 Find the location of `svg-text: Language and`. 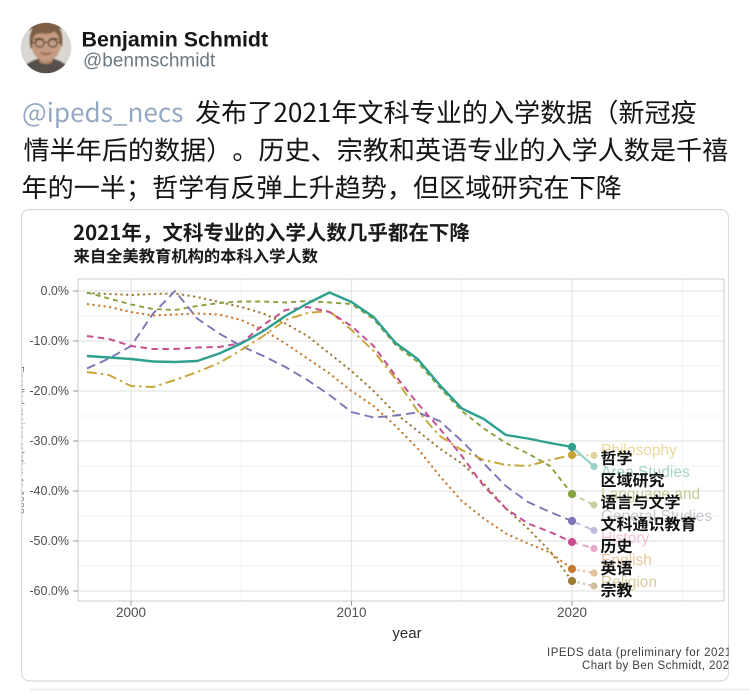

svg-text: Language and is located at coordinates (650, 494).